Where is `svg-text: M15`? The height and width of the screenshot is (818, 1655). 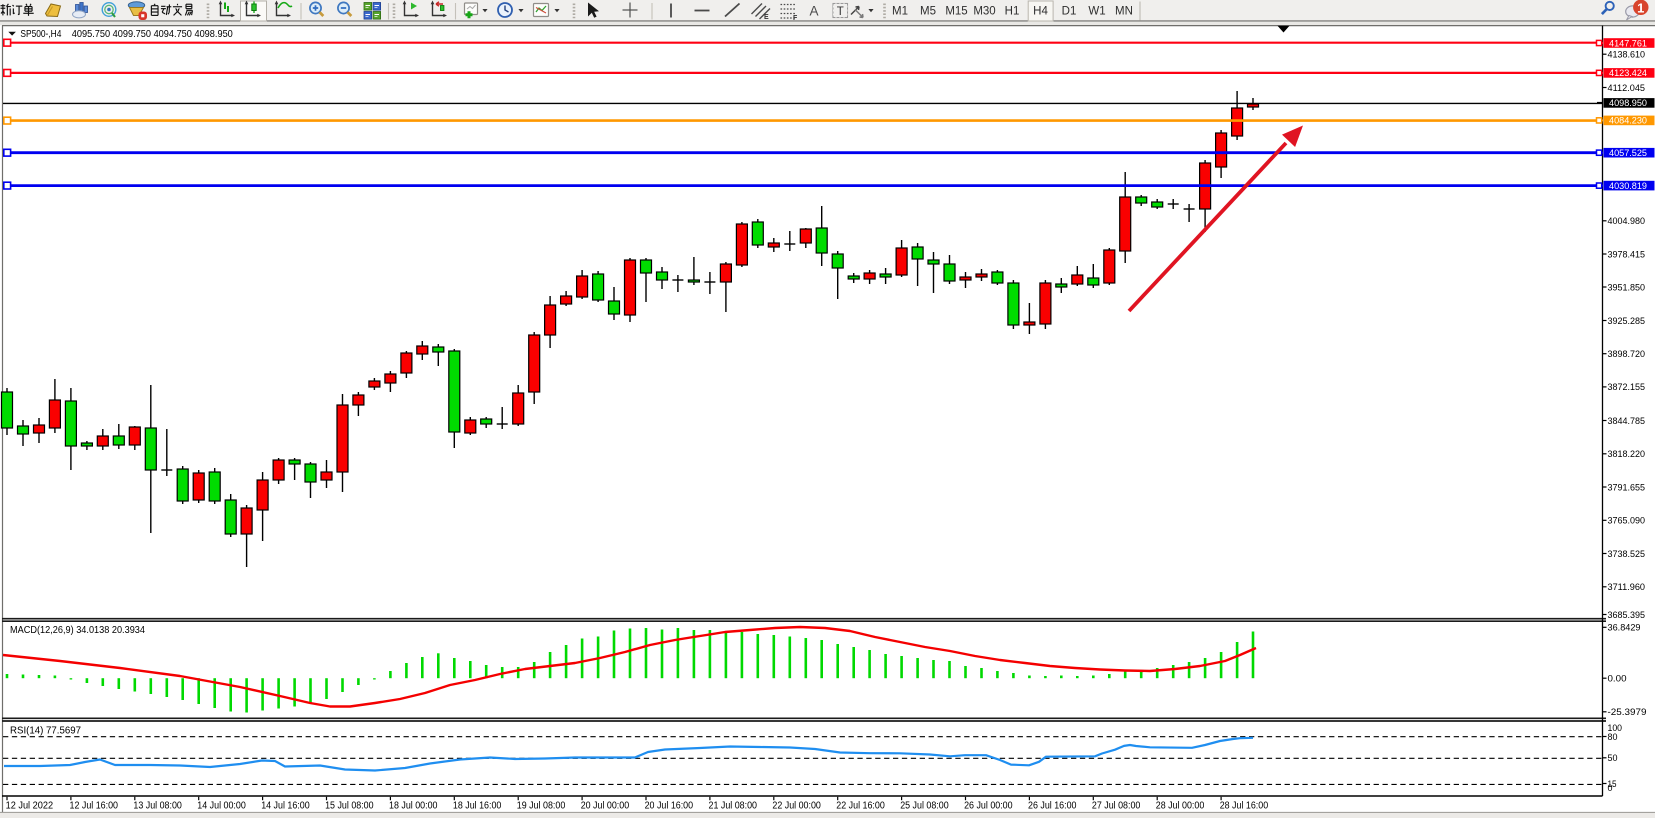
svg-text: M15 is located at coordinates (956, 12).